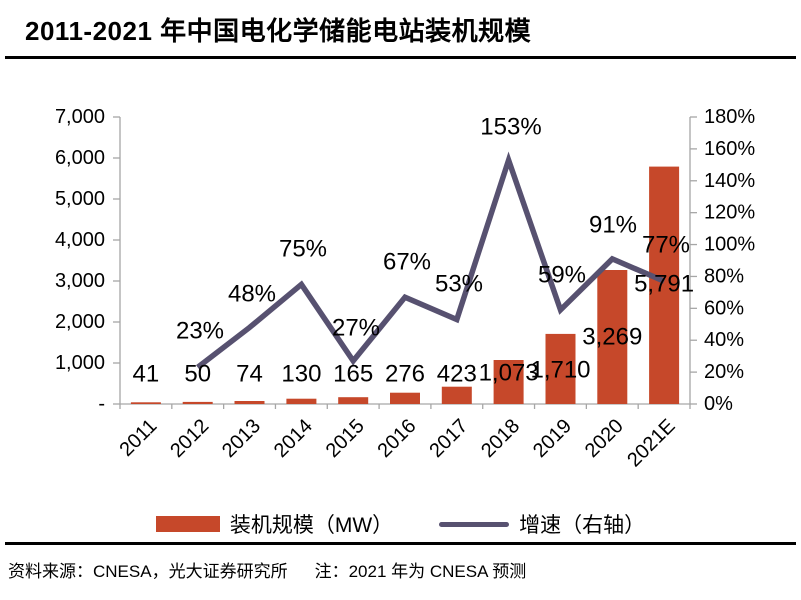 This screenshot has width=801, height=600. What do you see at coordinates (241, 438) in the screenshot?
I see `x-axis-label-2013: 2013` at bounding box center [241, 438].